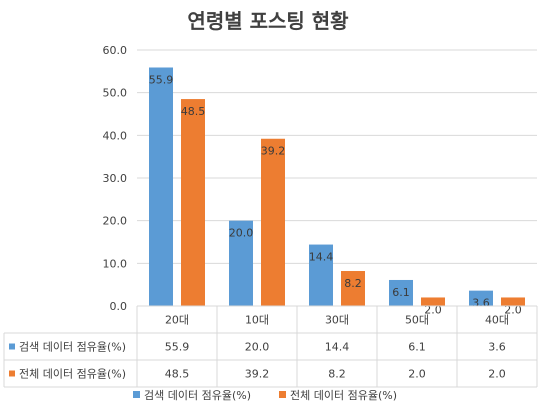 The image size is (543, 412). I want to click on chart-title: 연령별 포스팅 현황, so click(268, 21).